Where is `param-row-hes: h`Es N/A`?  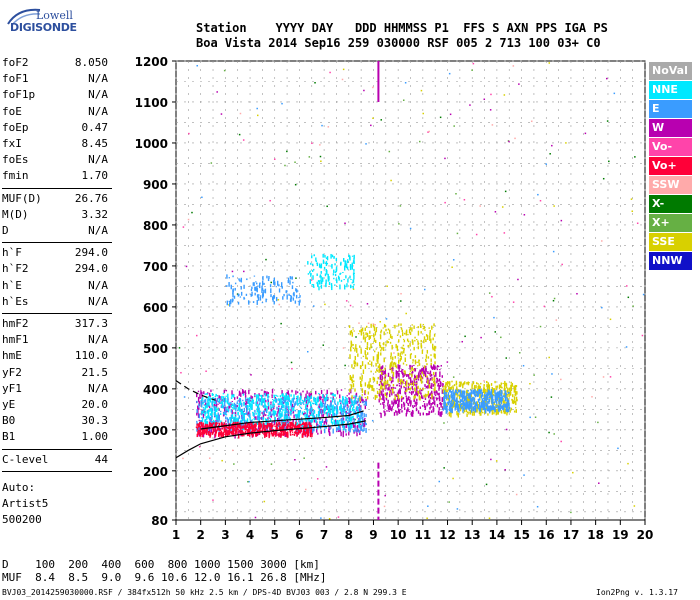 param-row-hes: h`Es N/A is located at coordinates (55, 303).